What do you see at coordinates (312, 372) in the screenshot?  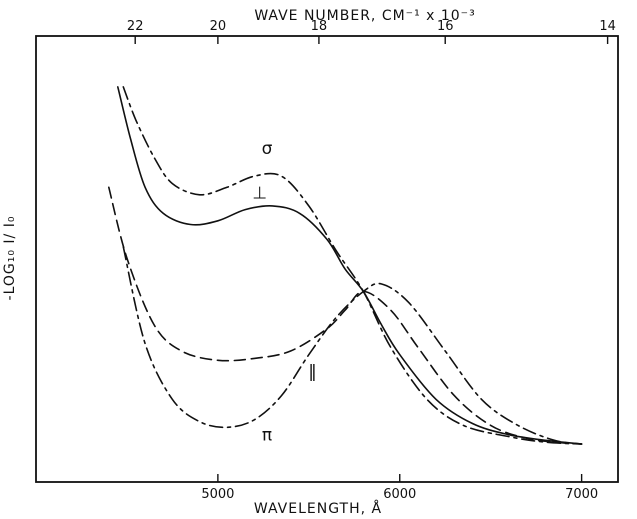 I see `label-parallel: ‖` at bounding box center [312, 372].